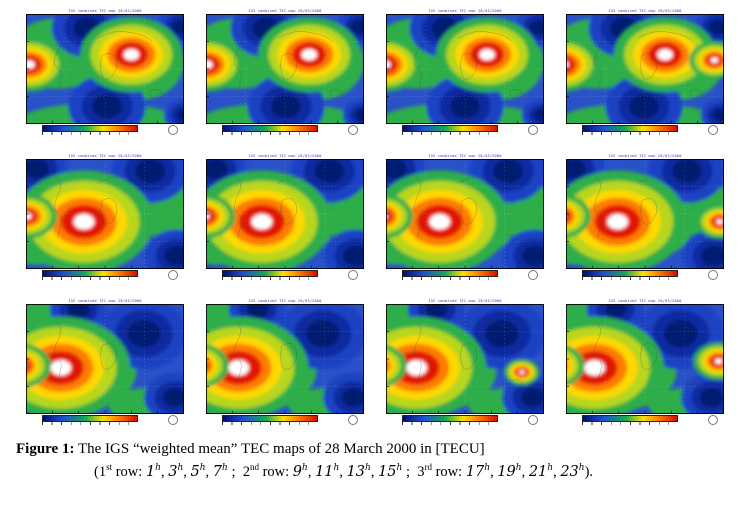 Image resolution: width=750 pixels, height=505 pixels. What do you see at coordinates (275, 471) in the screenshot?
I see `row-word: row:` at bounding box center [275, 471].